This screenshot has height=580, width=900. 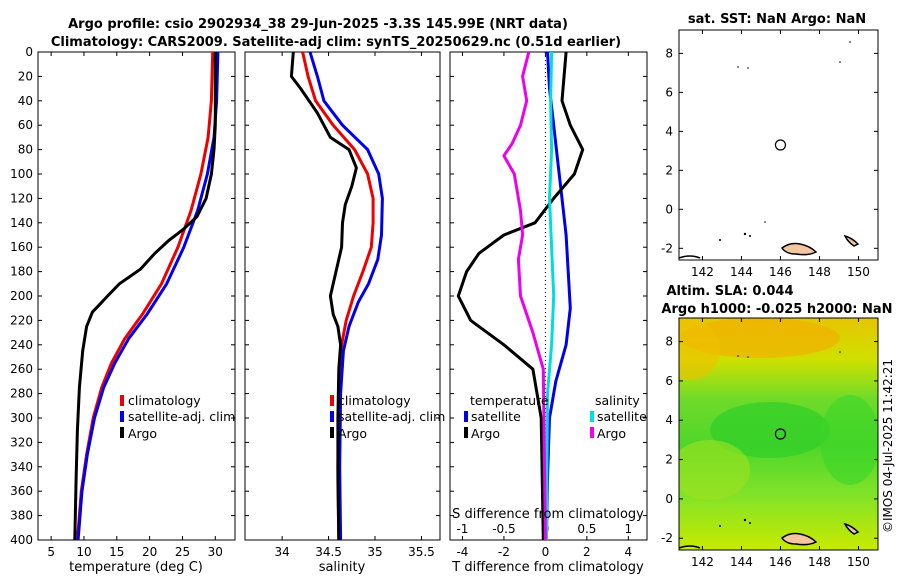 I want to click on series-line-temperature-argo, so click(x=520, y=296).